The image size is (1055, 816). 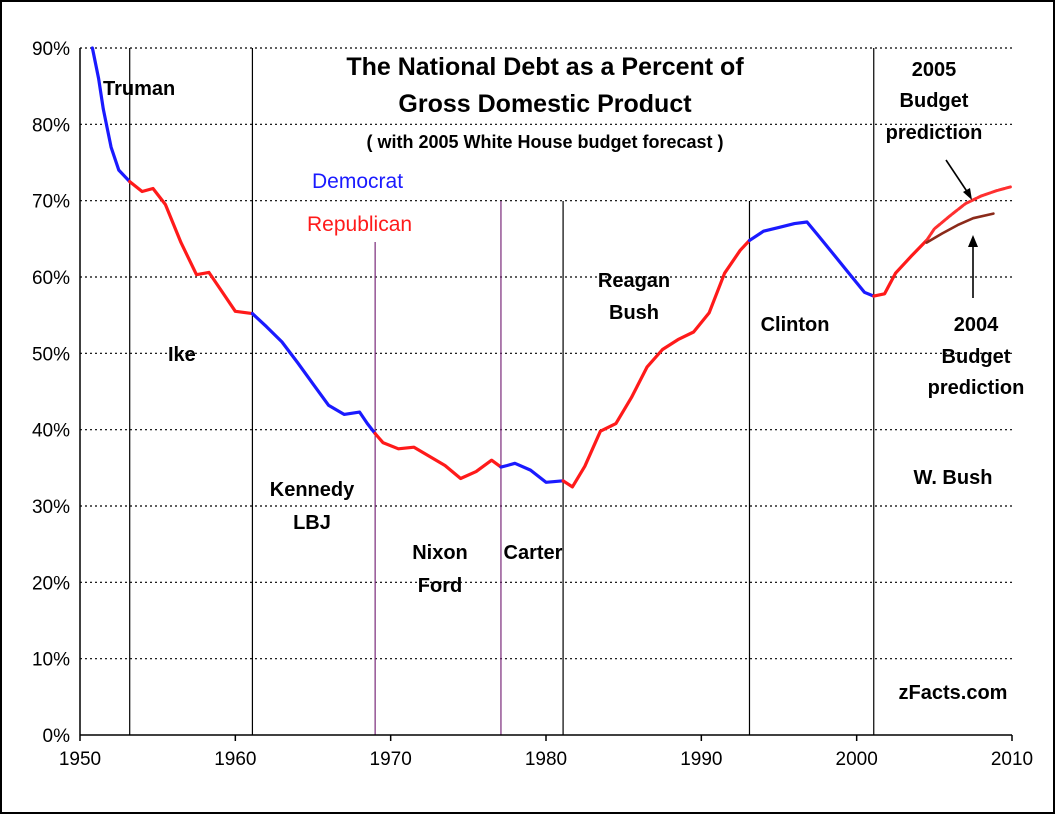 I want to click on legend-democrat: Democrat, so click(x=357, y=181).